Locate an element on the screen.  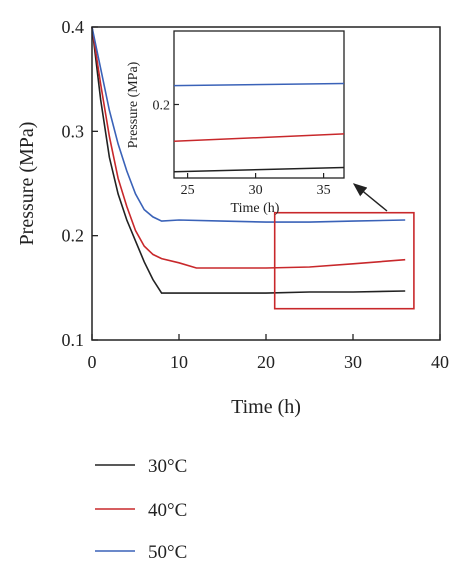
x-axis-label: Time (h) is located at coordinates (266, 407).